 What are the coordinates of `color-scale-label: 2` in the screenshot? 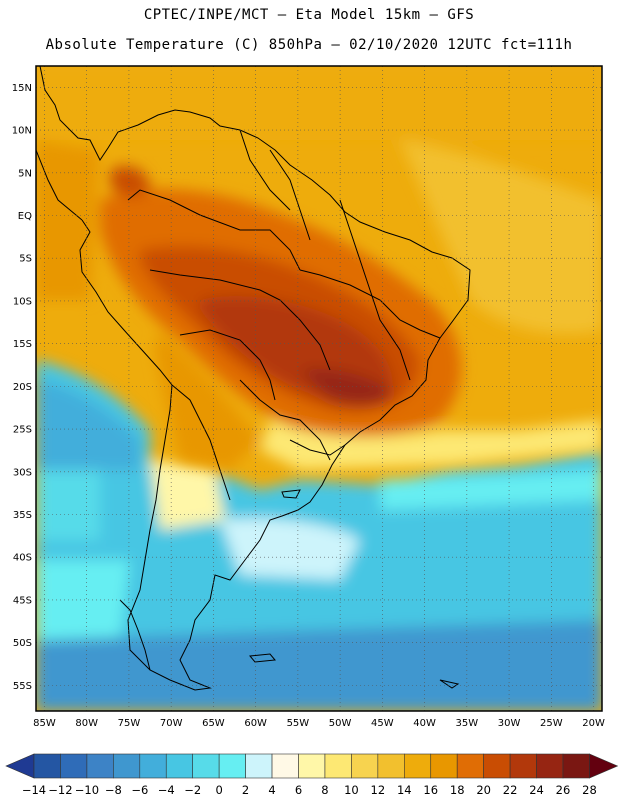 It's located at (245, 790).